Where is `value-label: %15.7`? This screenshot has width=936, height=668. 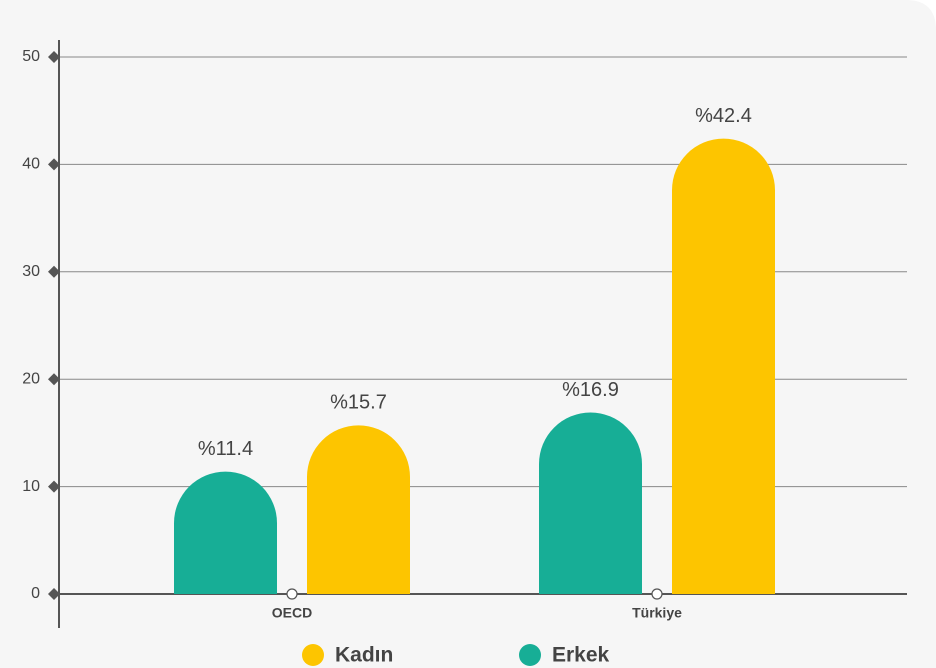
value-label: %15.7 is located at coordinates (358, 403).